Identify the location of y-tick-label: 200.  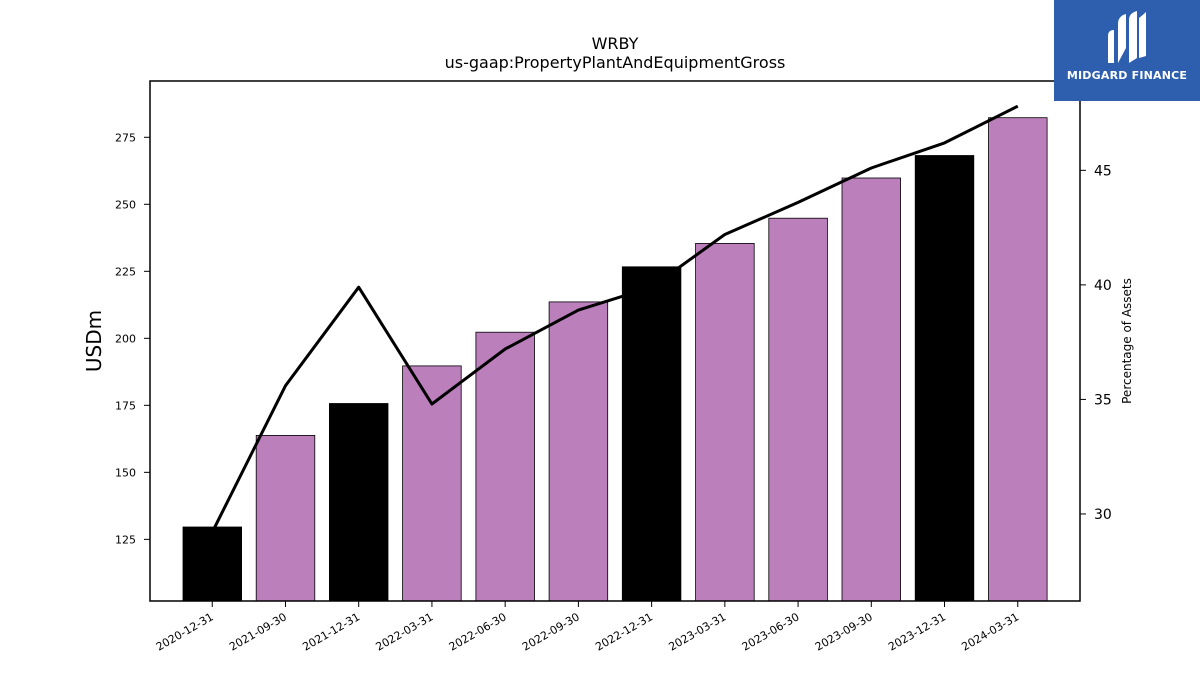
(125, 338).